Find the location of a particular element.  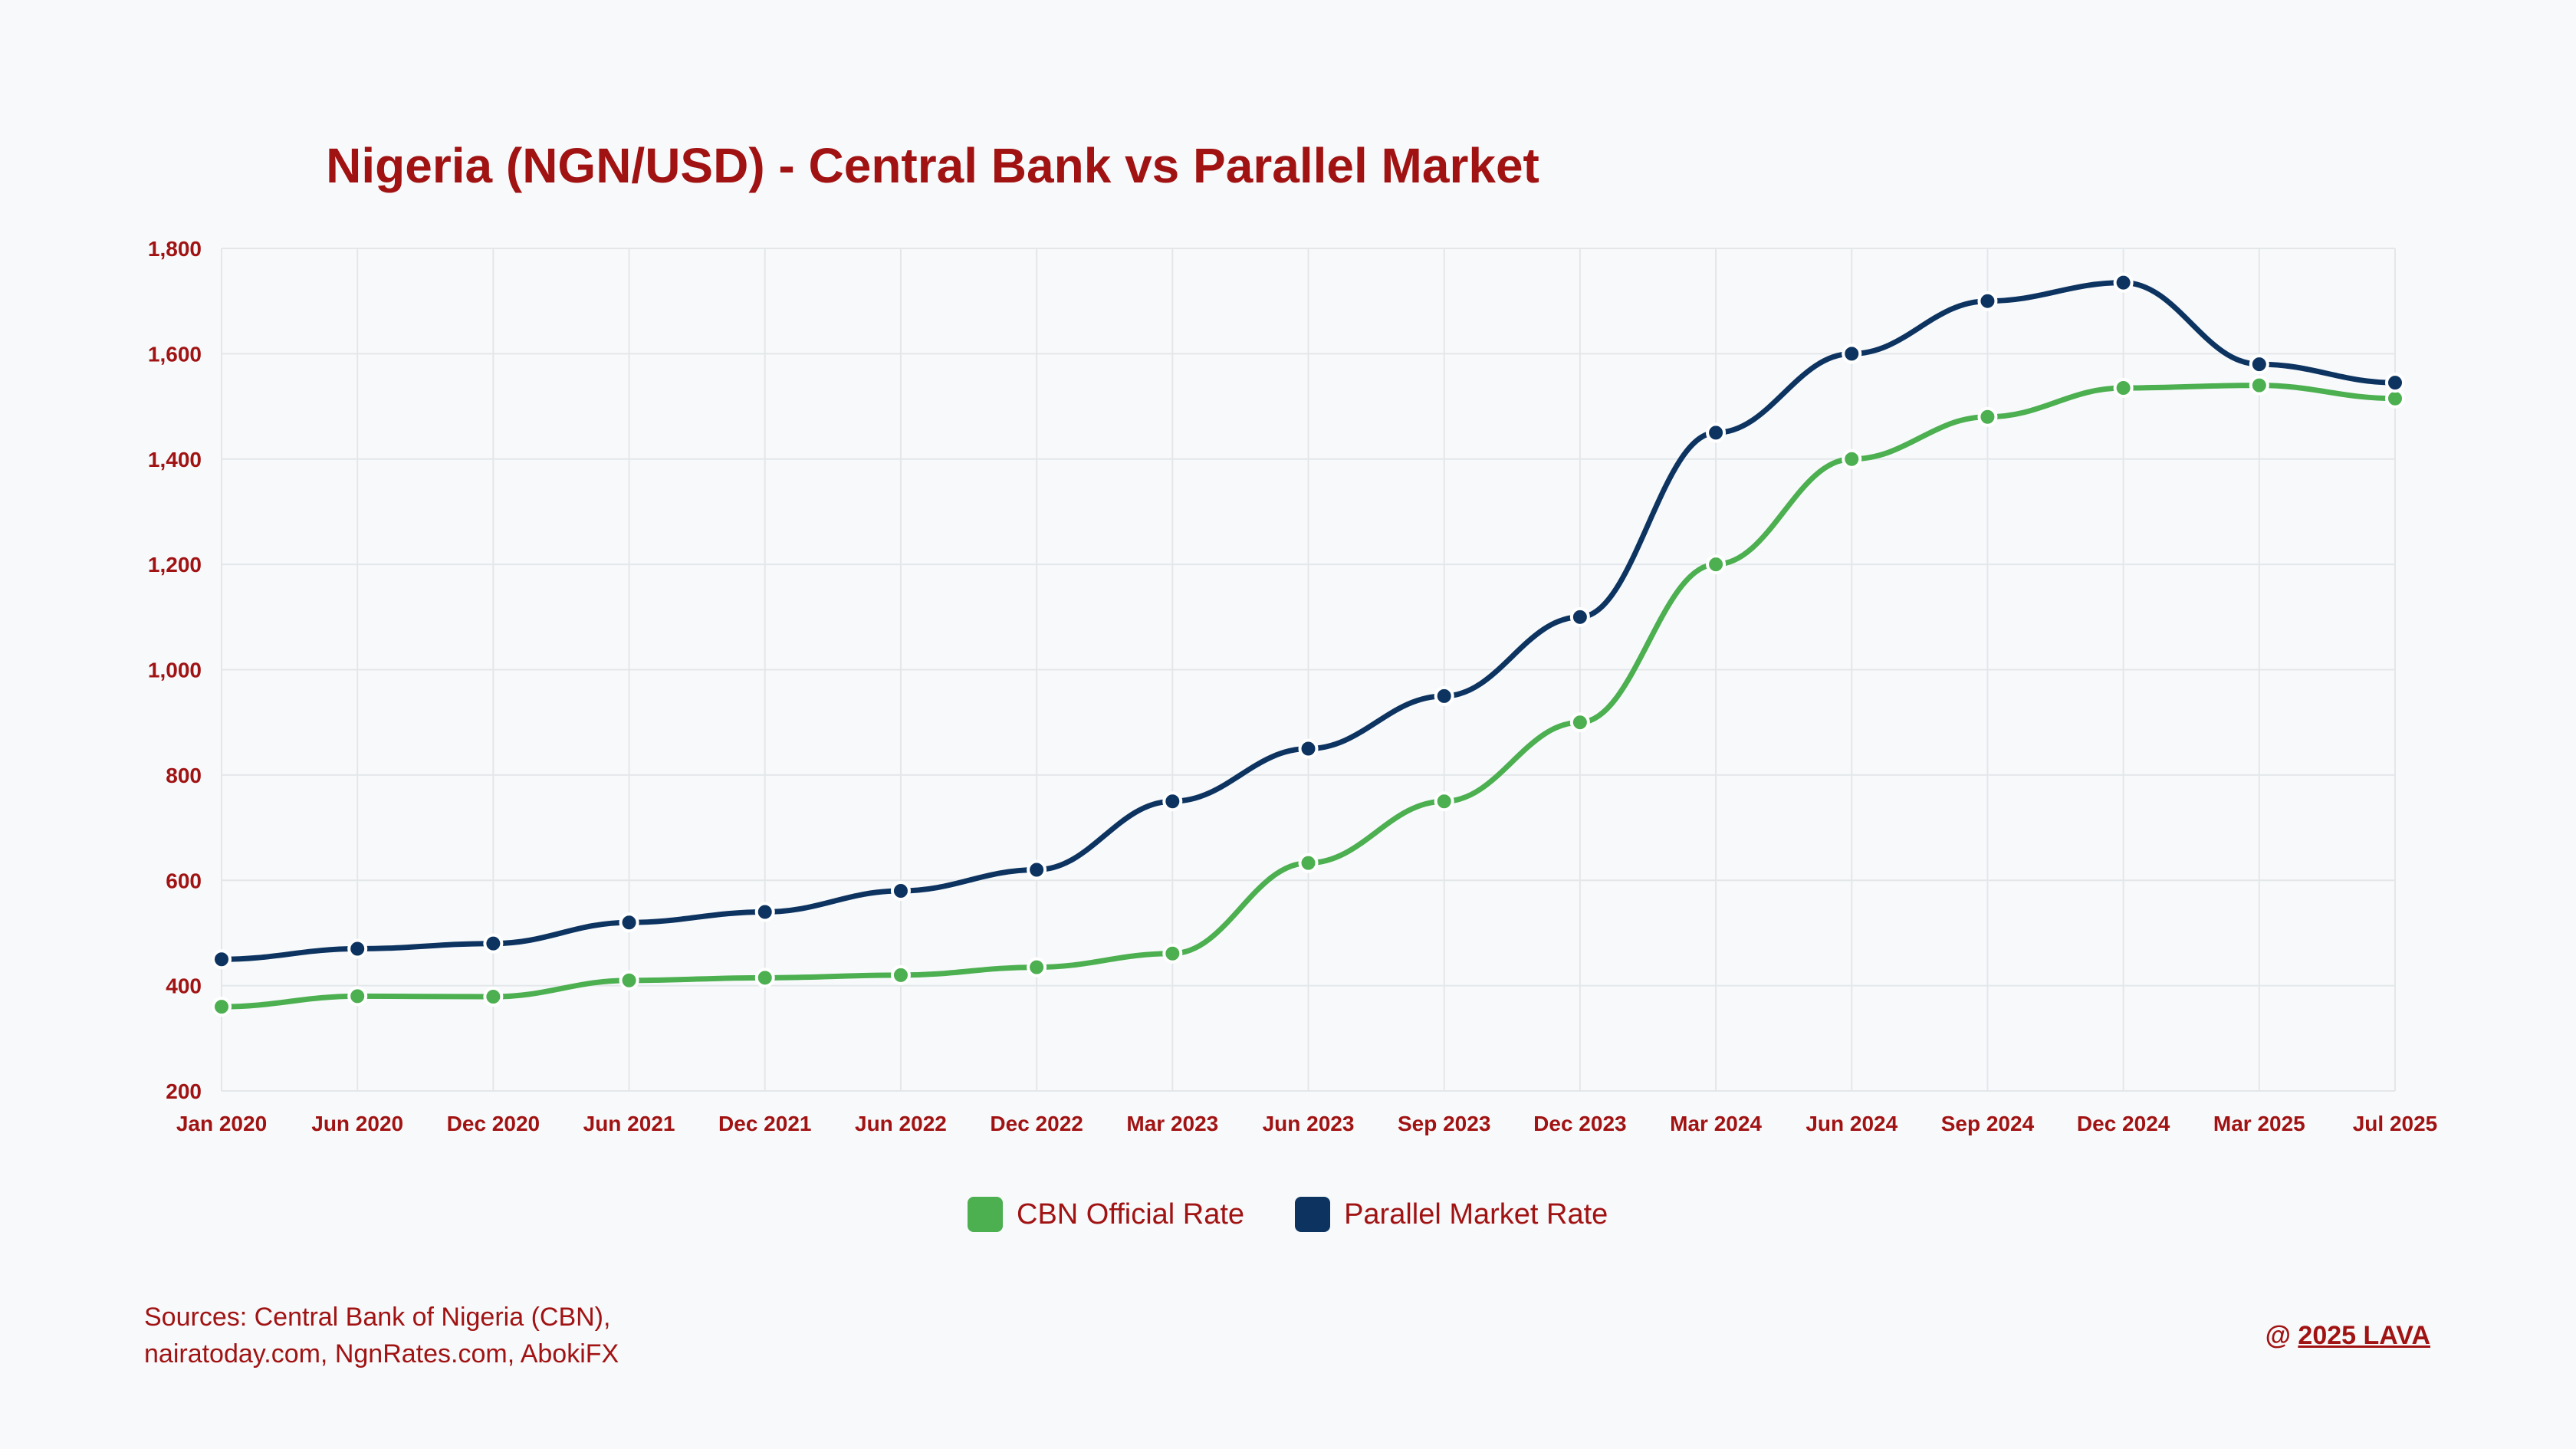

y-tick-label: 1,200 is located at coordinates (175, 565).